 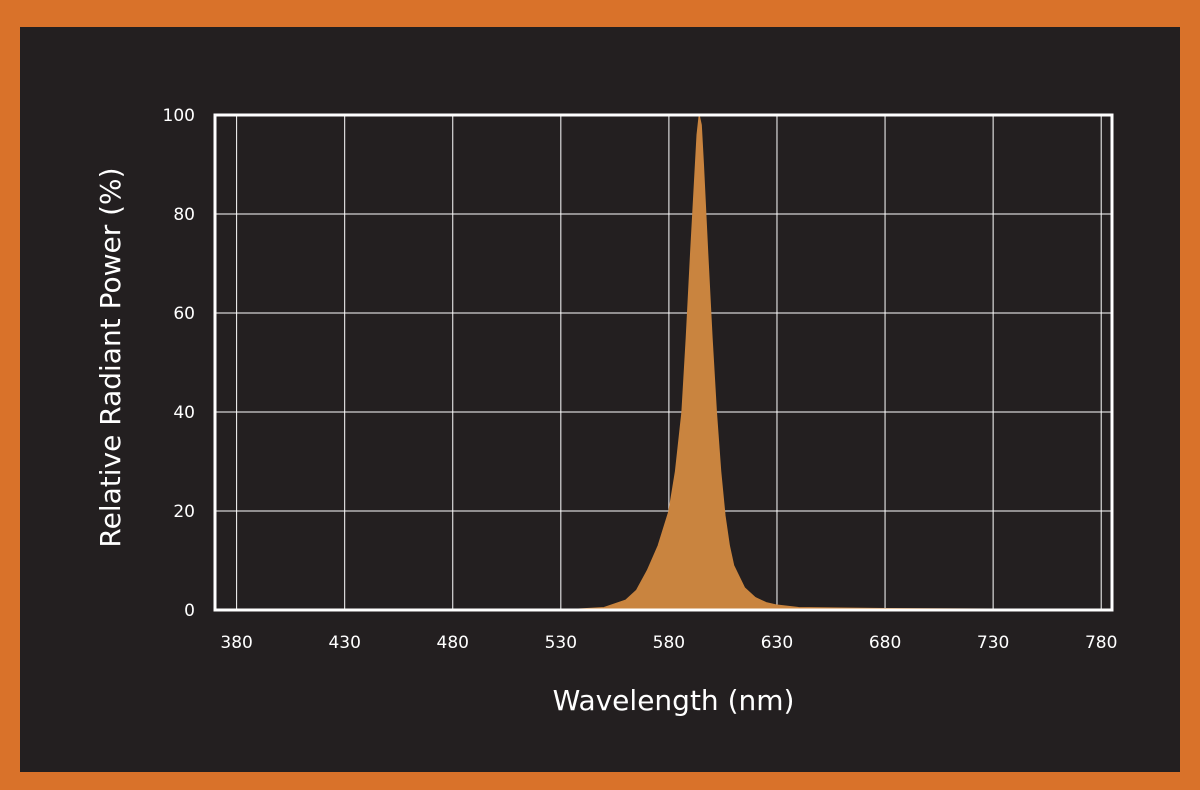 I want to click on y-tick-label: 80, so click(x=184, y=215).